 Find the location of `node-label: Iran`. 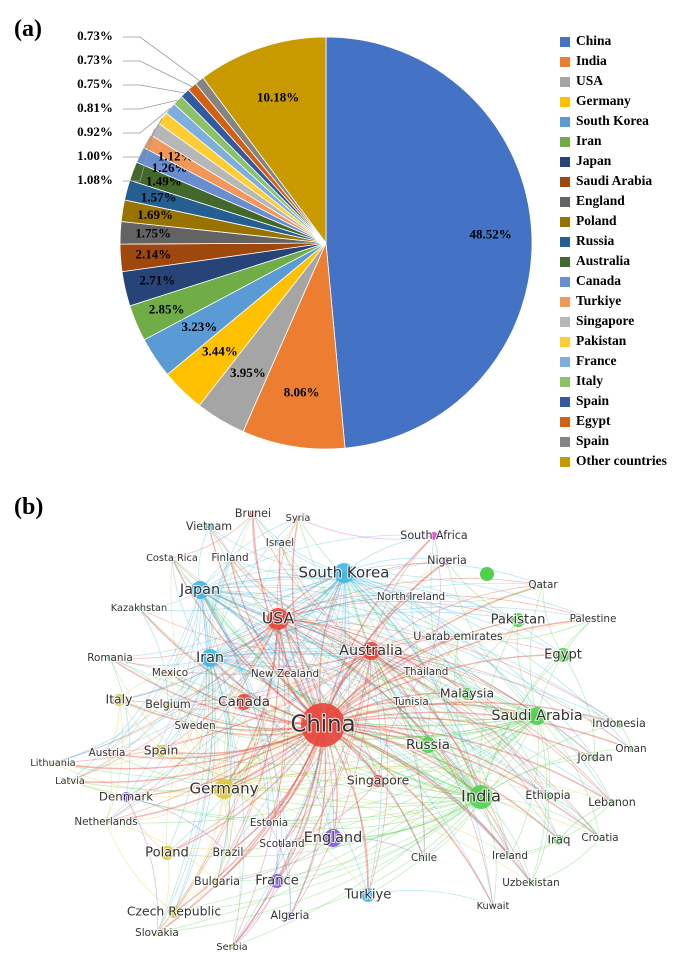

node-label: Iran is located at coordinates (210, 658).